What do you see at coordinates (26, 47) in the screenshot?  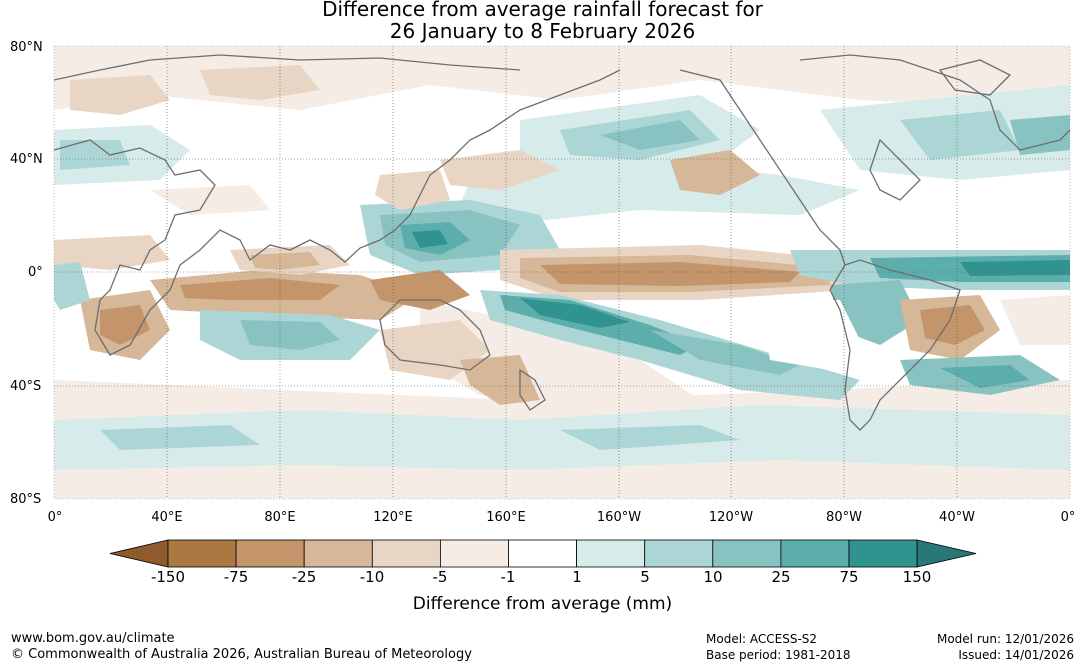 I see `lat-label-80n: 80°N` at bounding box center [26, 47].